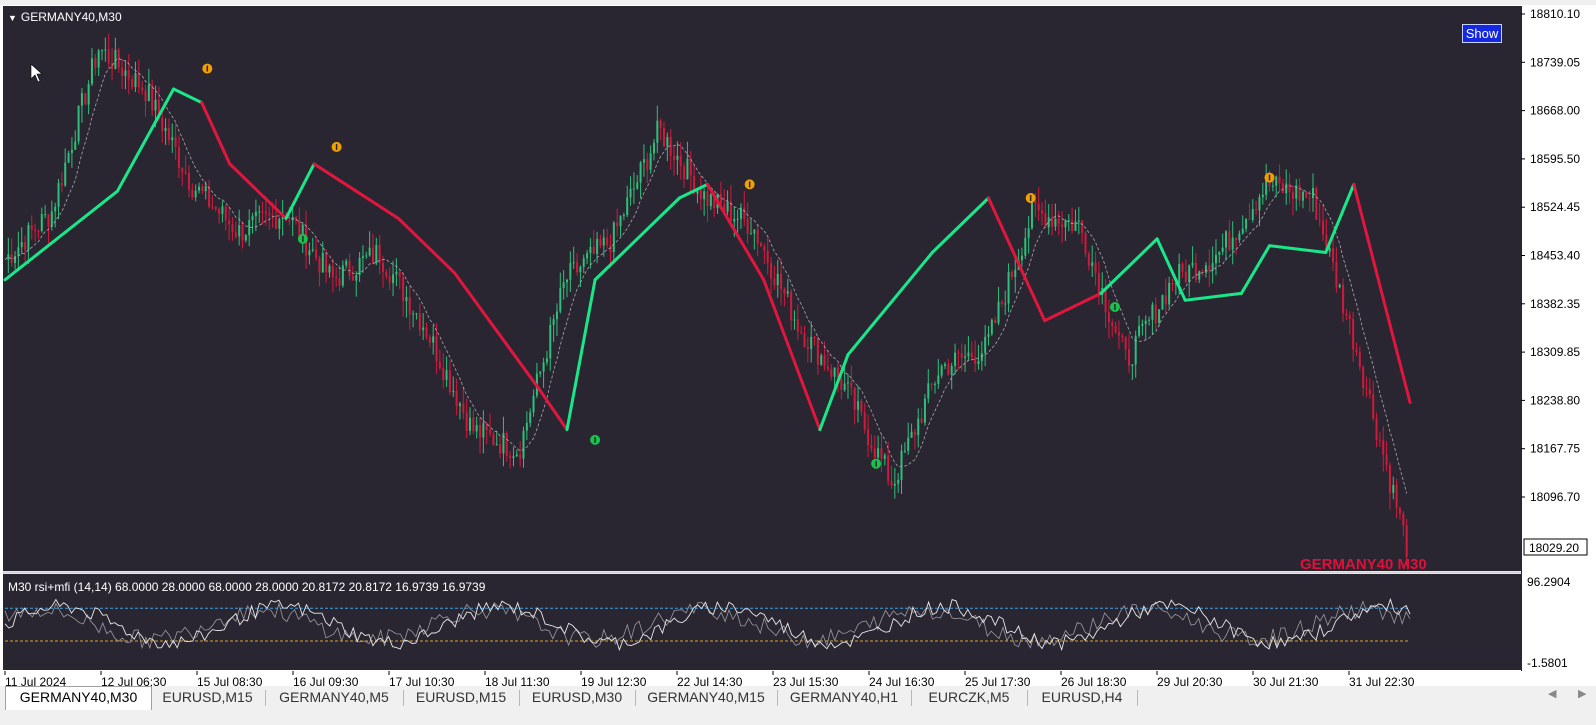 This screenshot has width=1596, height=725. What do you see at coordinates (1482, 33) in the screenshot?
I see `show-button: Show` at bounding box center [1482, 33].